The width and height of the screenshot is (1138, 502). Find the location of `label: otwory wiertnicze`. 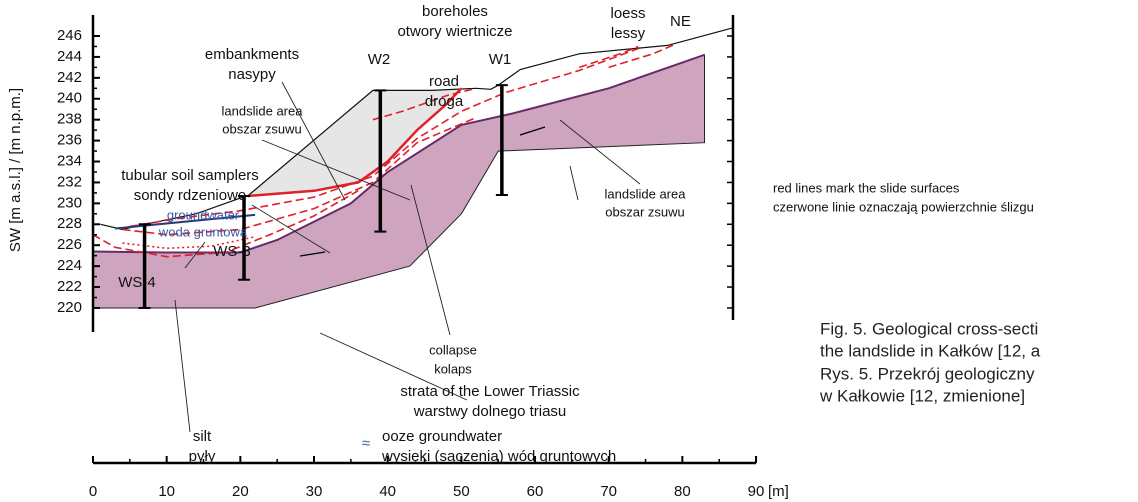

label: otwory wiertnicze is located at coordinates (454, 31).